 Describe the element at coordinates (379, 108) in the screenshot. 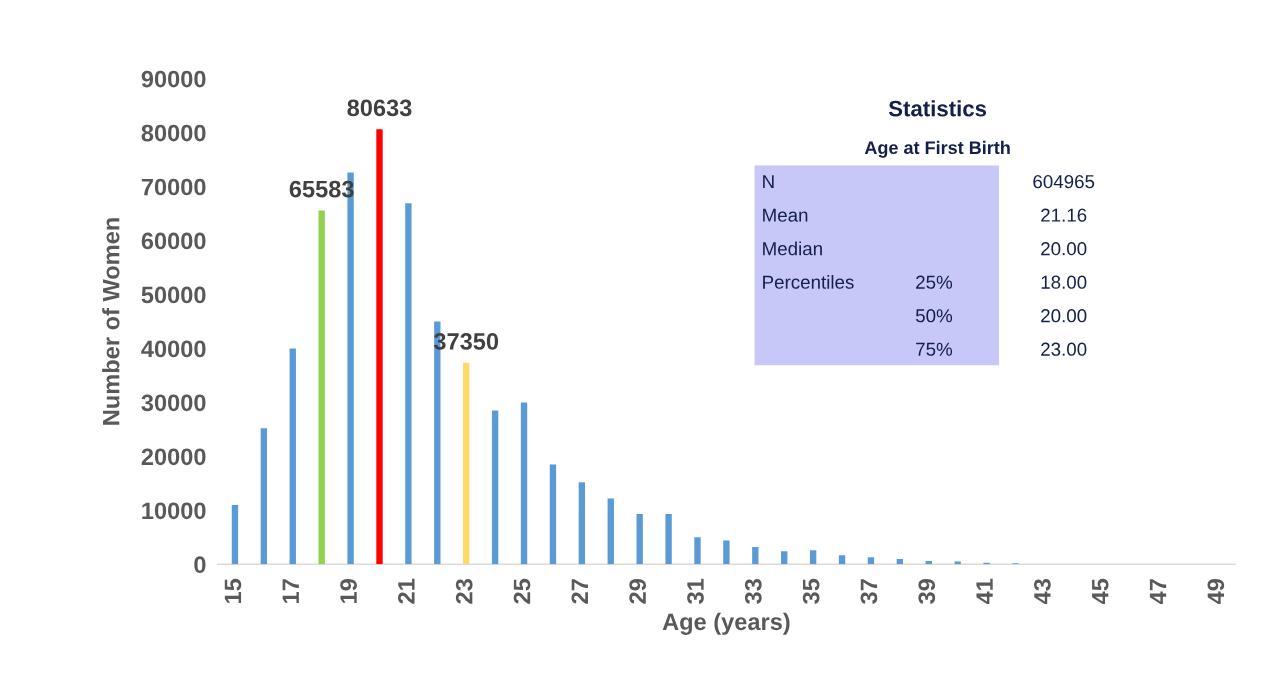

I see `data-label: 80633` at that location.